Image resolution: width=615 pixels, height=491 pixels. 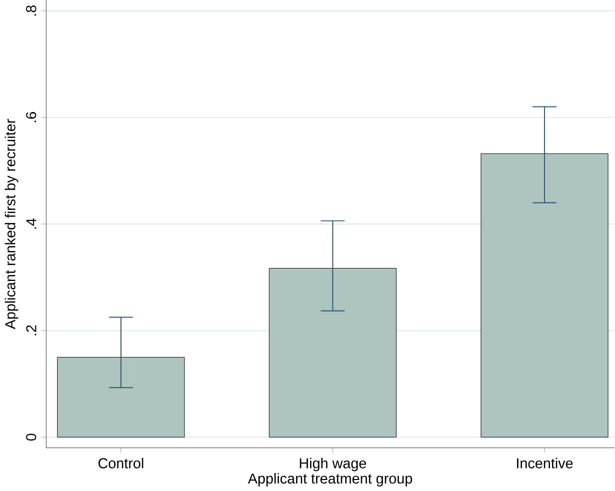 What do you see at coordinates (545, 463) in the screenshot?
I see `x-tick-label: Incentive` at bounding box center [545, 463].